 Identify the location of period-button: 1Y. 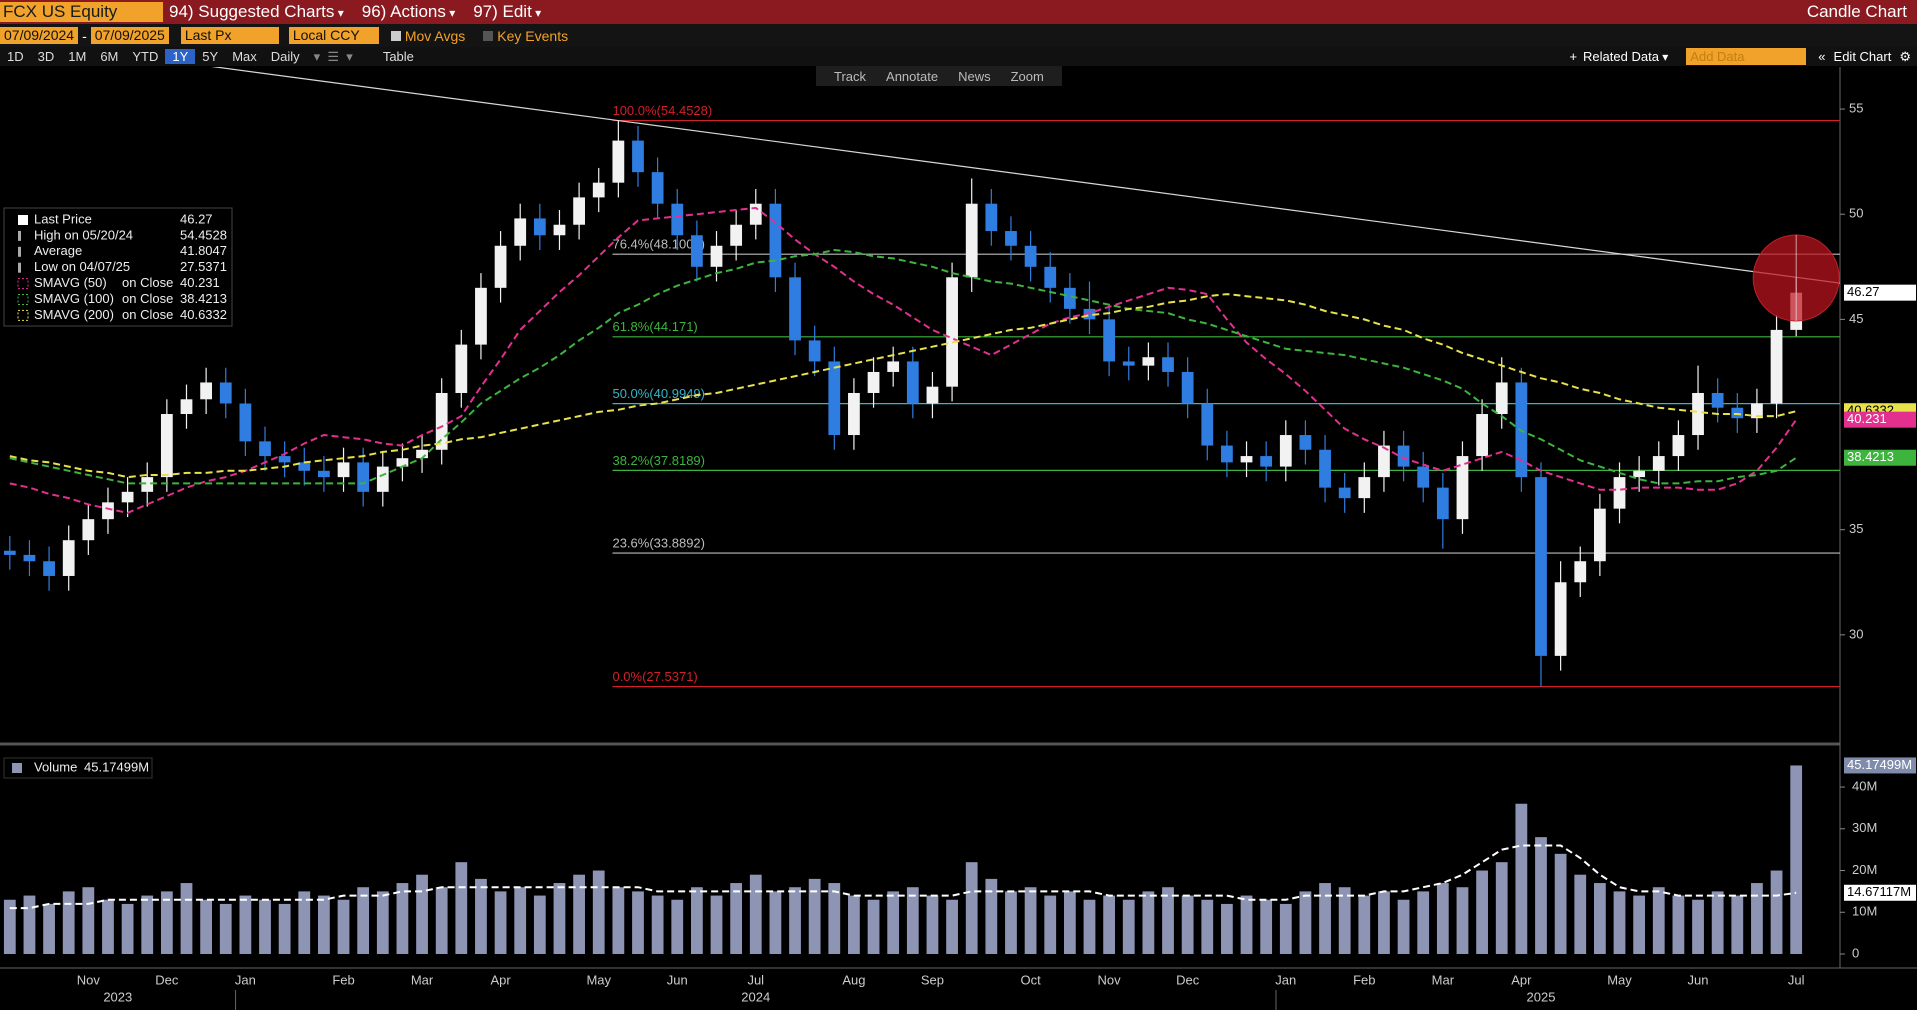
(180, 56).